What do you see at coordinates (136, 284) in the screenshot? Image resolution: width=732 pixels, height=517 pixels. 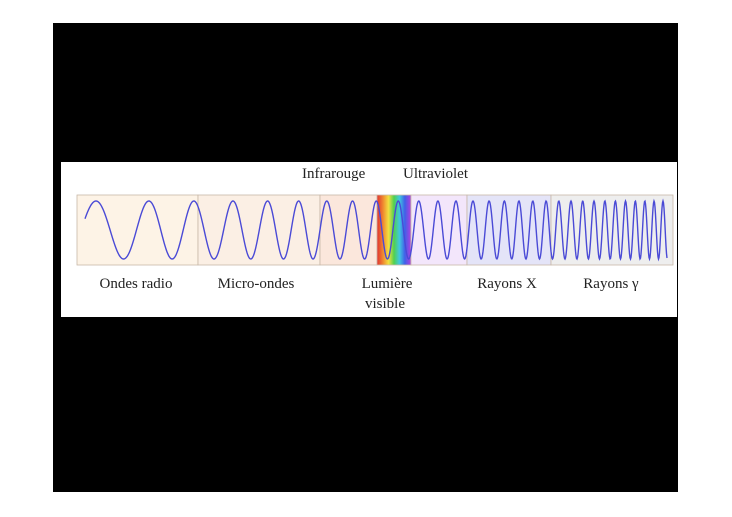 I see `label-radio: Ondes radio` at bounding box center [136, 284].